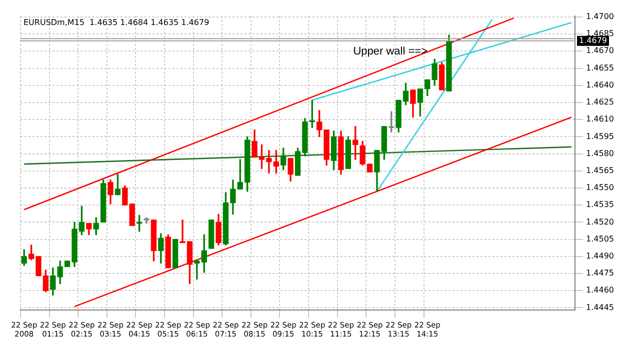 The width and height of the screenshot is (625, 350). I want to click on y-tick-label: 1.4475, so click(600, 273).